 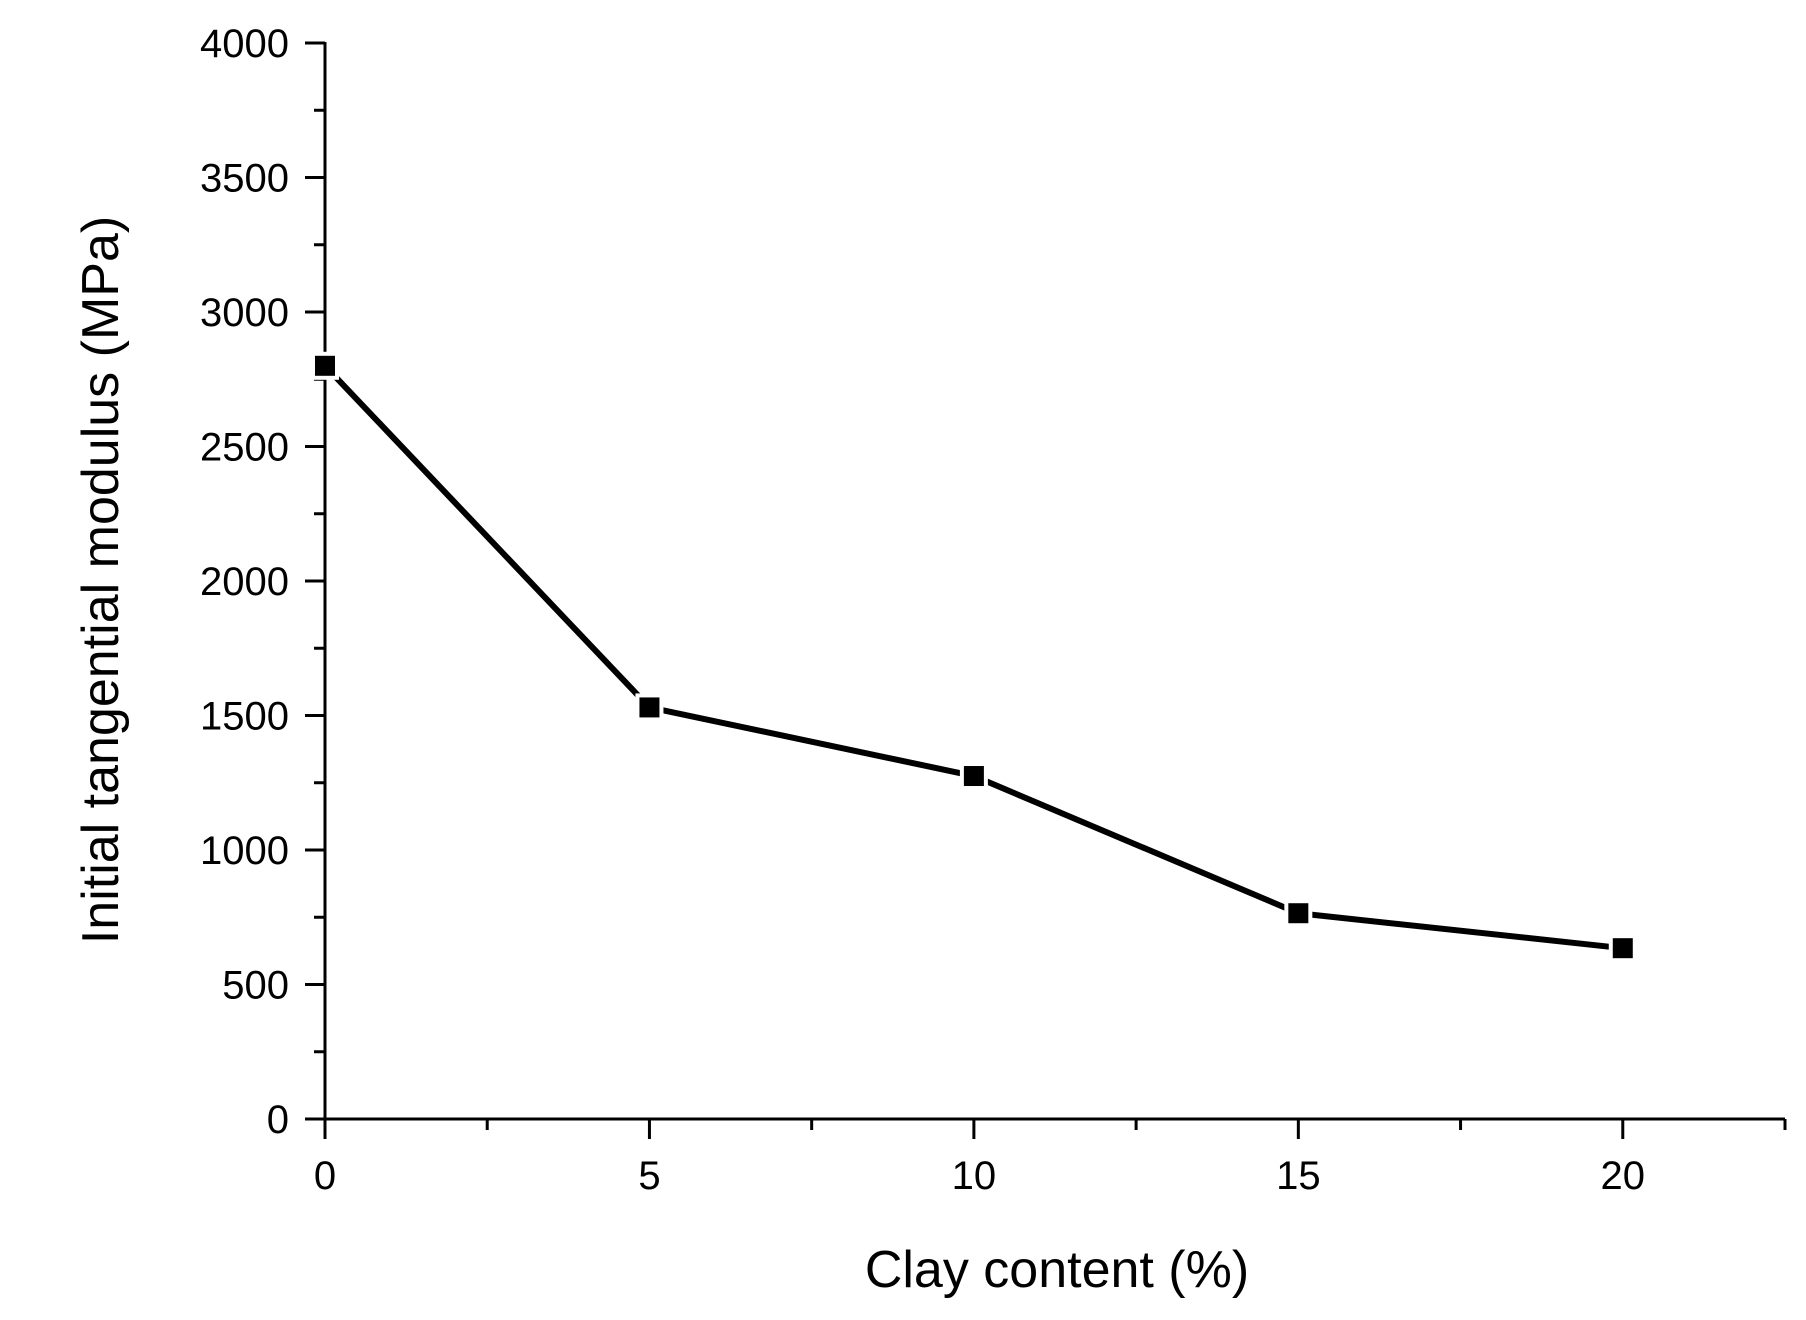 What do you see at coordinates (255, 986) in the screenshot?
I see `y-tick-label: 500` at bounding box center [255, 986].